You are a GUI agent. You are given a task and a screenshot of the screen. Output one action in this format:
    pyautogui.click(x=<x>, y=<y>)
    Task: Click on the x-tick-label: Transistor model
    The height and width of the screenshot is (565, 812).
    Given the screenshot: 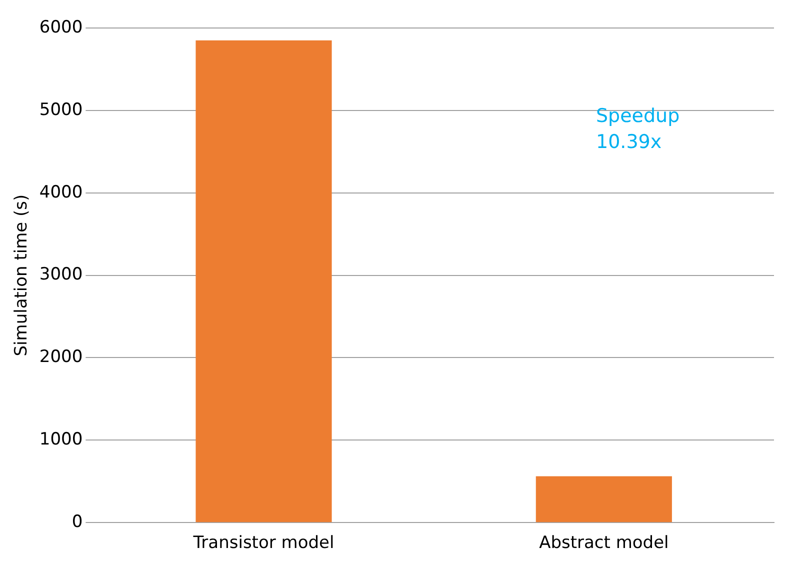 What is the action you would take?
    pyautogui.click(x=263, y=543)
    